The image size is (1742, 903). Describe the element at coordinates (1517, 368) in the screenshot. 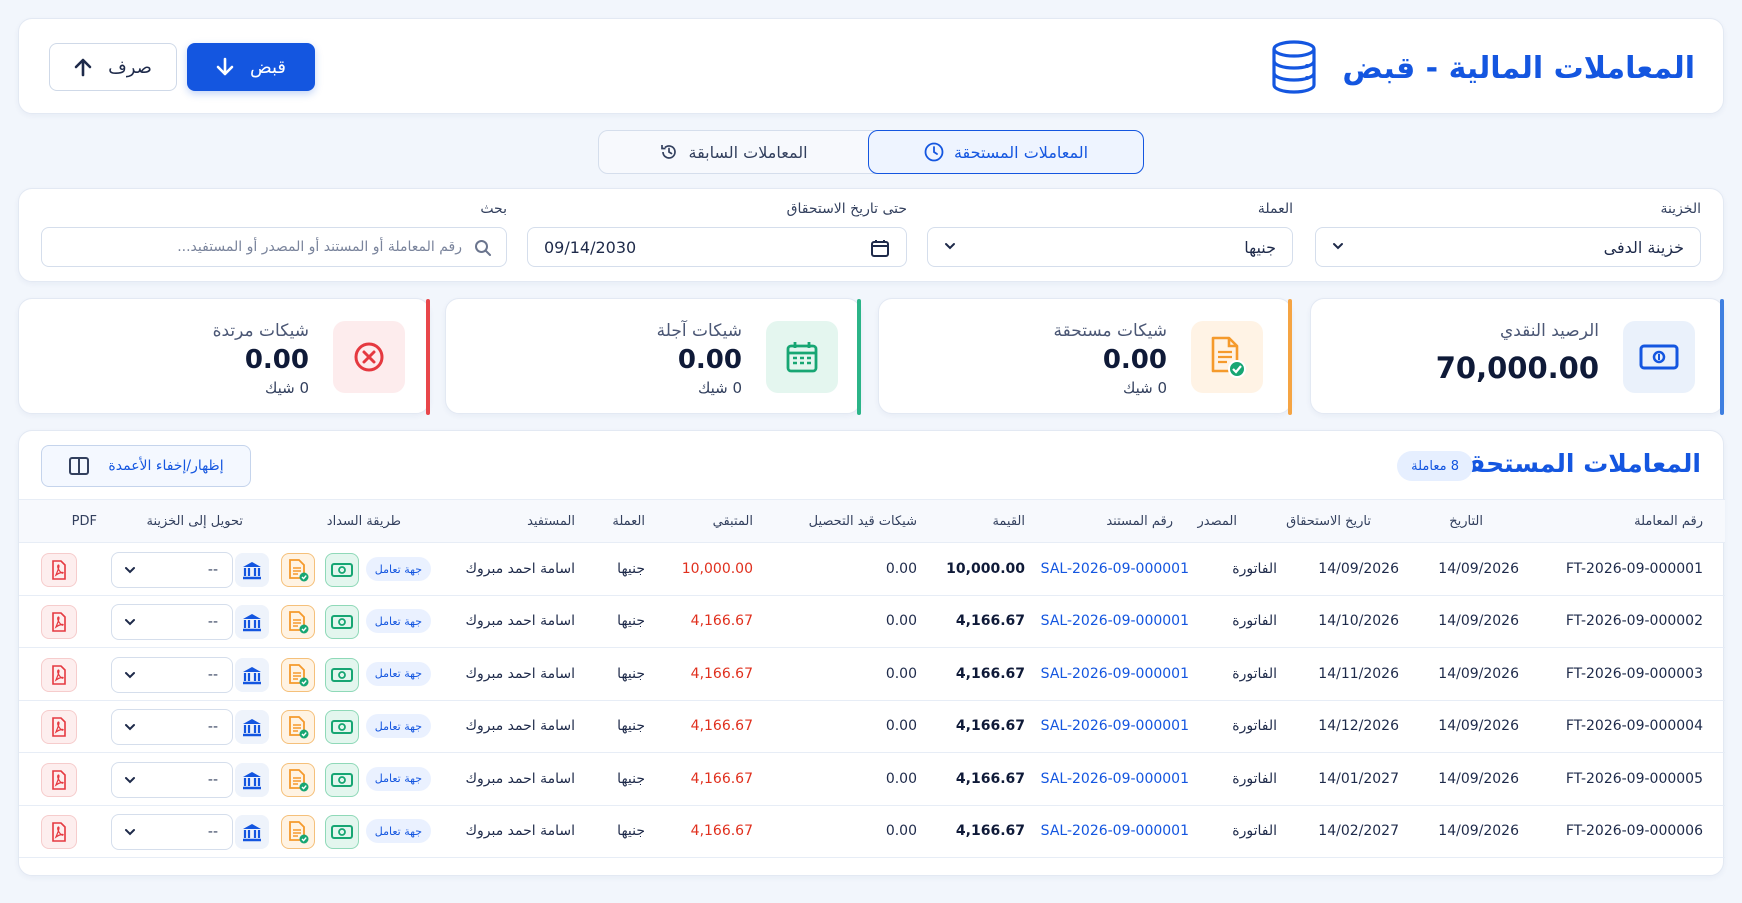

I see `stat-value: 70,000.00` at that location.